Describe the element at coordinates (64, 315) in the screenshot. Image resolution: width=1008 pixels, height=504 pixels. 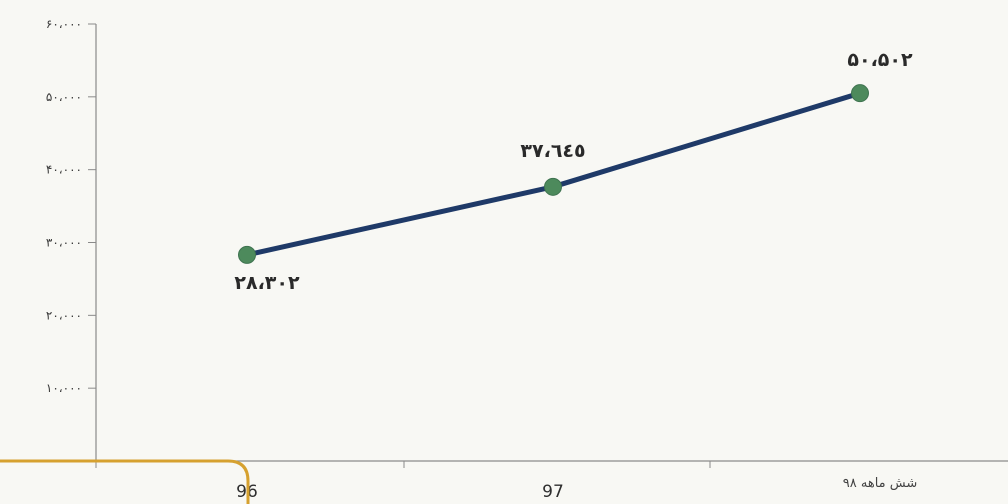
I see `y-tick-label: ۲۰،۰۰۰` at that location.